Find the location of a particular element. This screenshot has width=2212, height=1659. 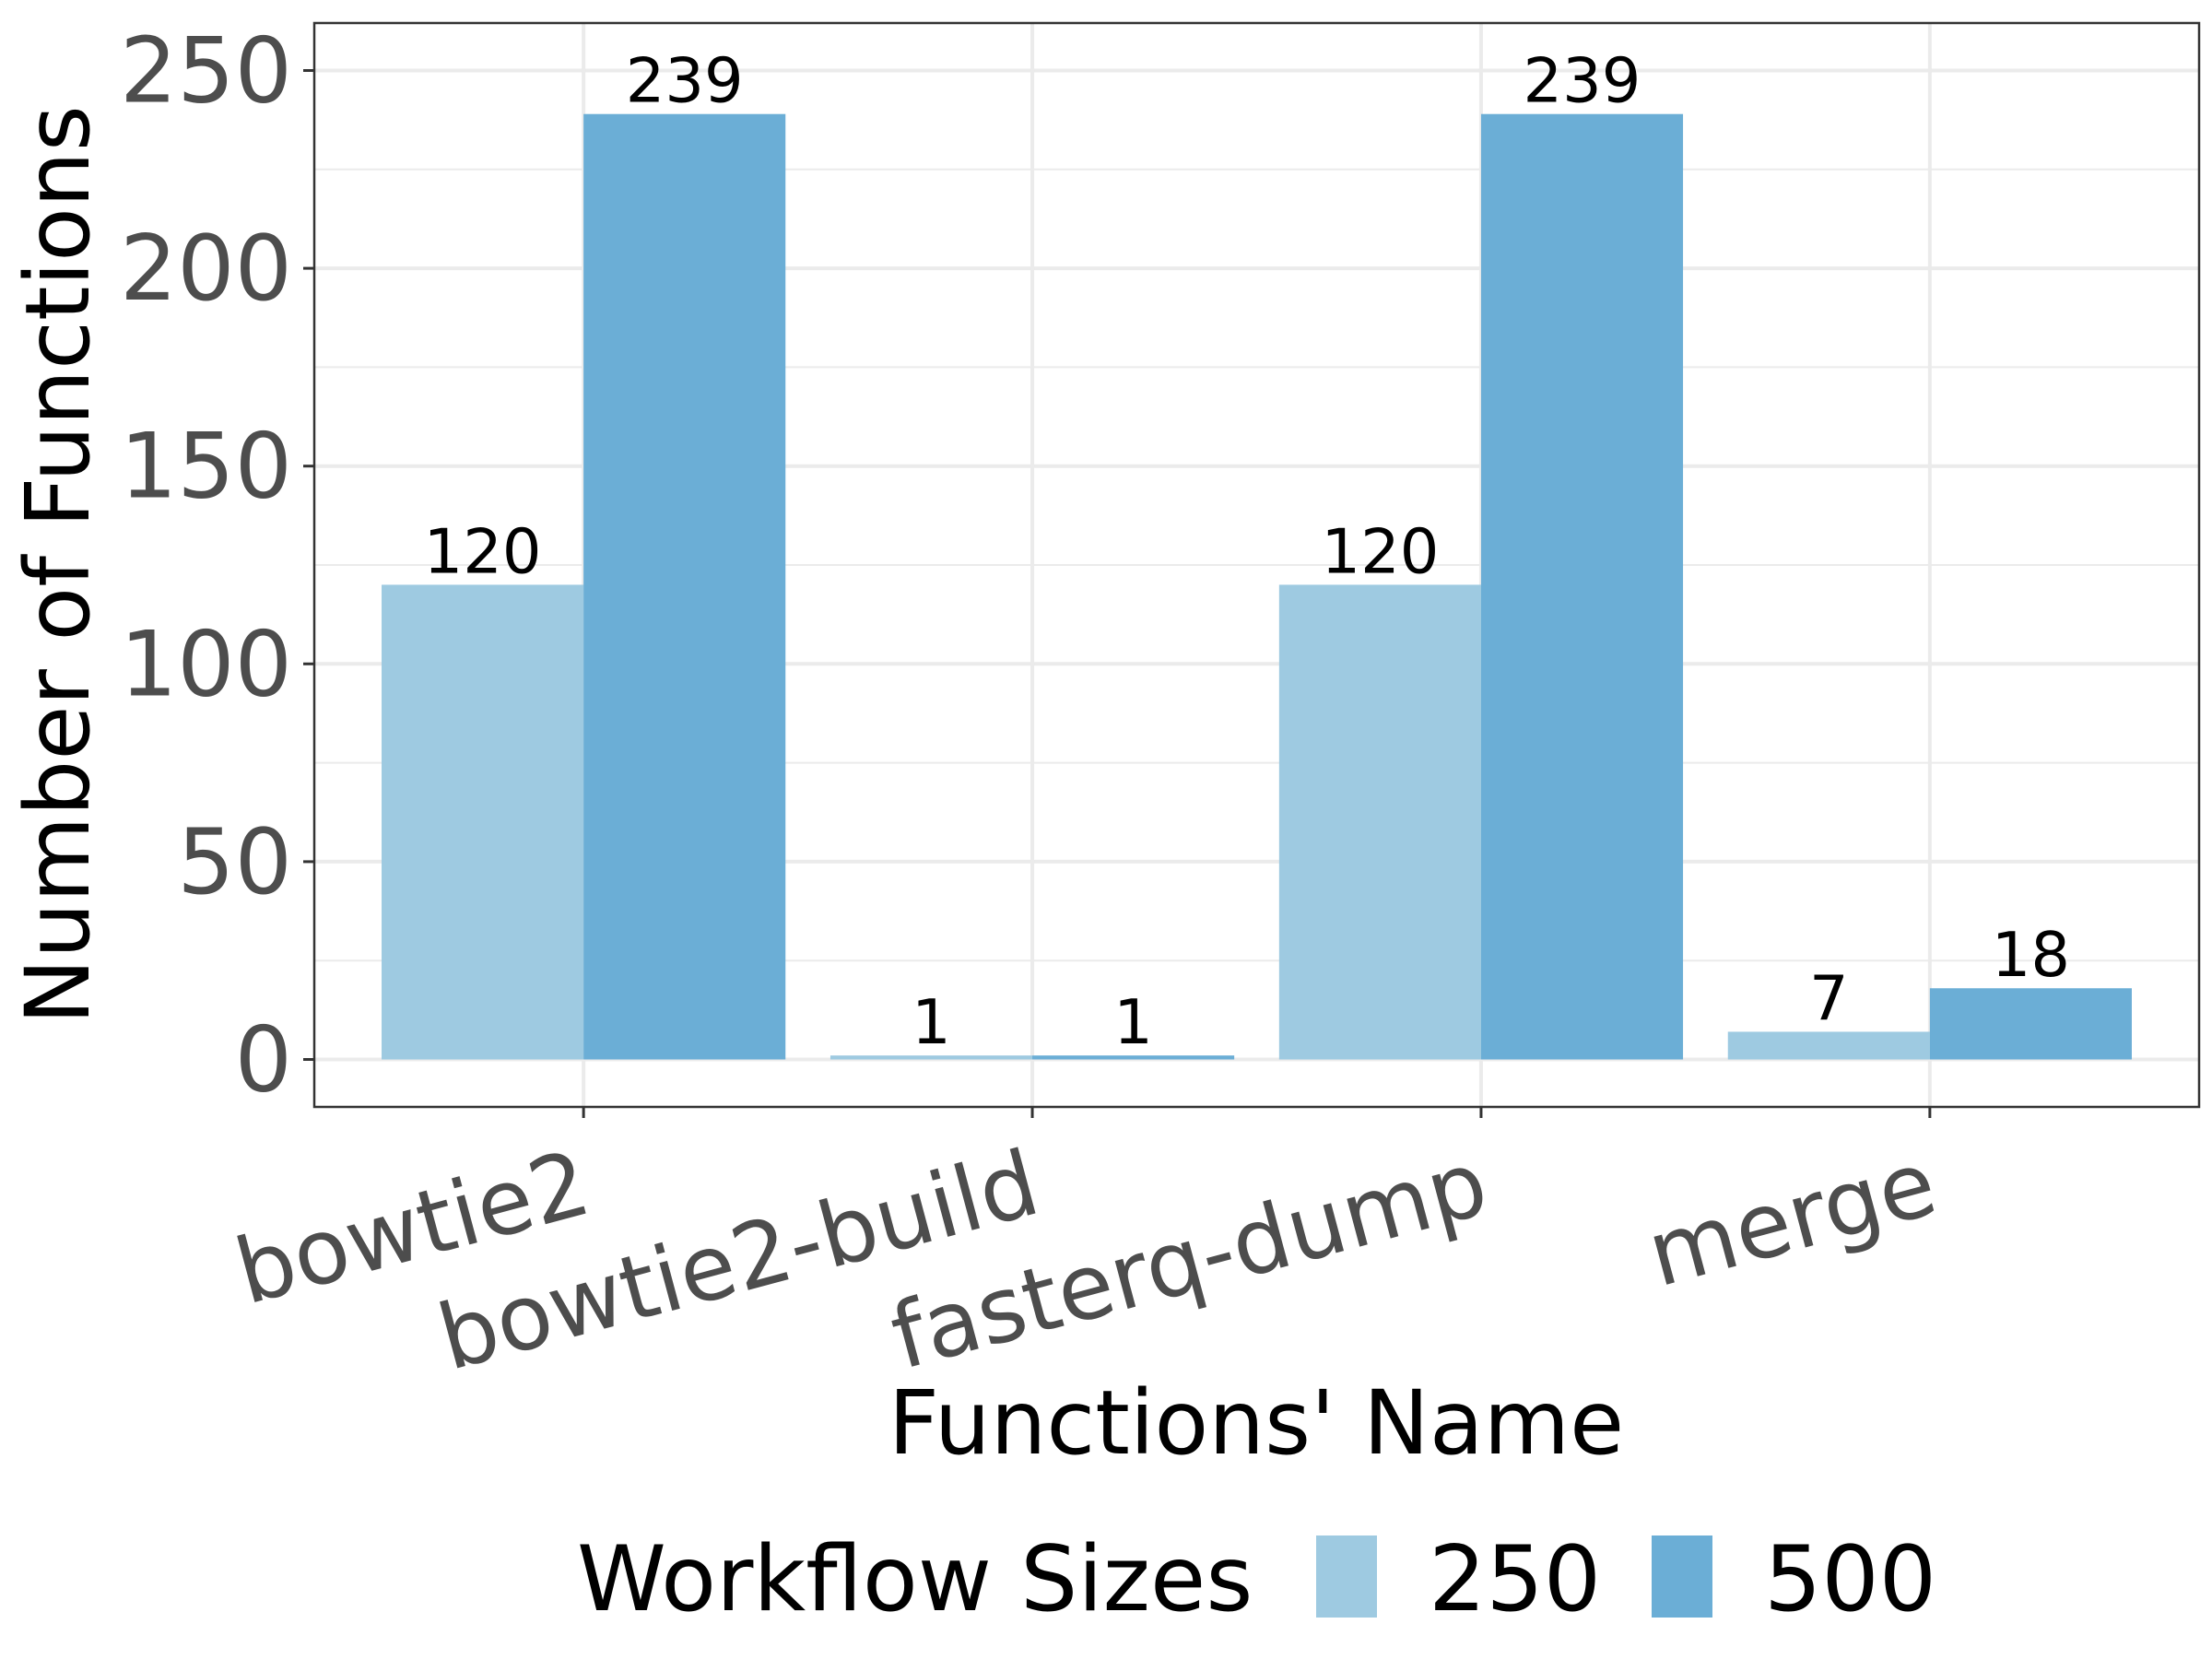

y-tick-label: 150 is located at coordinates (206, 467).